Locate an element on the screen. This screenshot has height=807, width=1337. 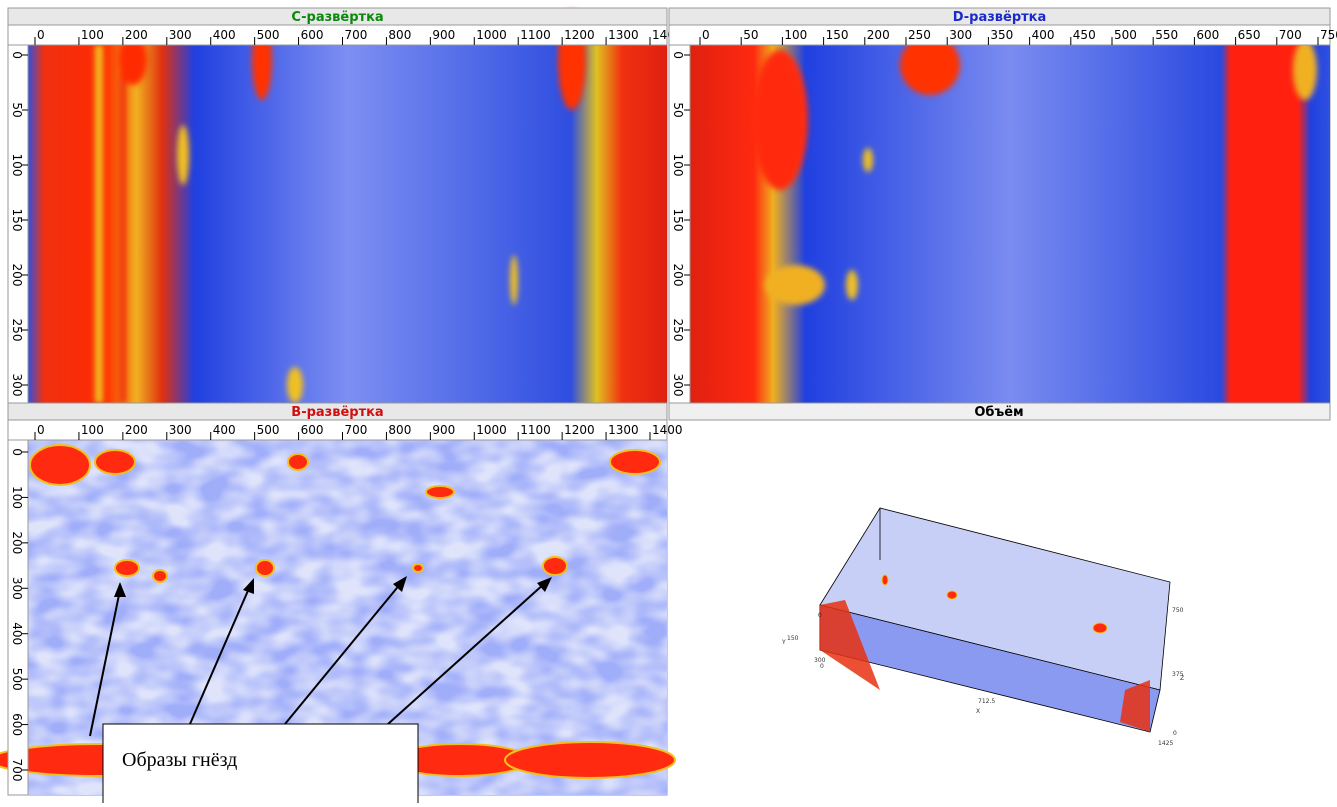
volume-title-bar is located at coordinates (999, 411).